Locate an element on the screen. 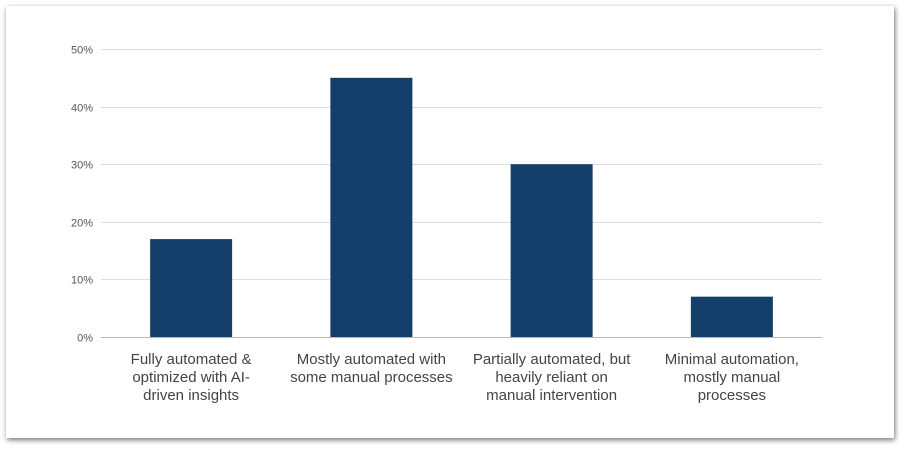 The width and height of the screenshot is (908, 452). y-tick-label: 20% is located at coordinates (82, 224).